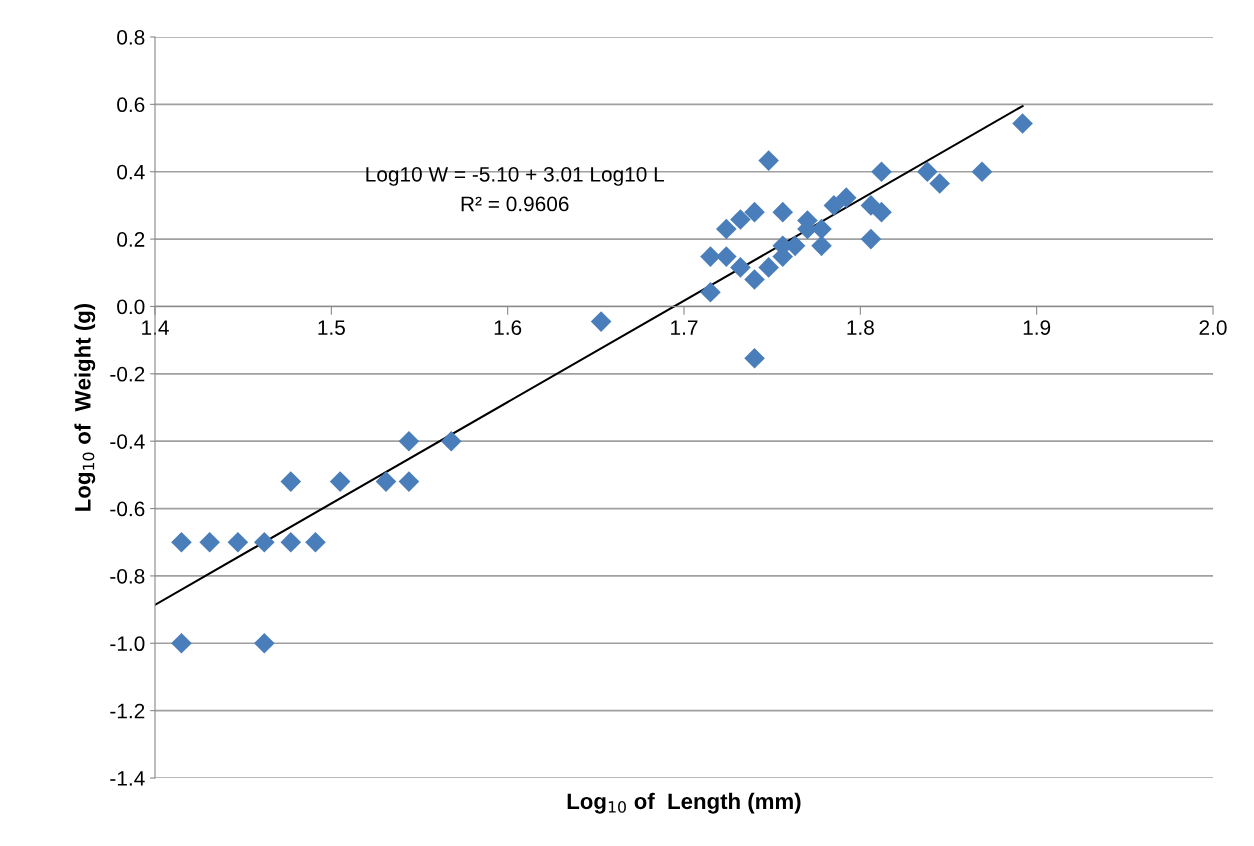 The image size is (1254, 846). Describe the element at coordinates (515, 204) in the screenshot. I see `annotation: R² = 0.9606` at that location.